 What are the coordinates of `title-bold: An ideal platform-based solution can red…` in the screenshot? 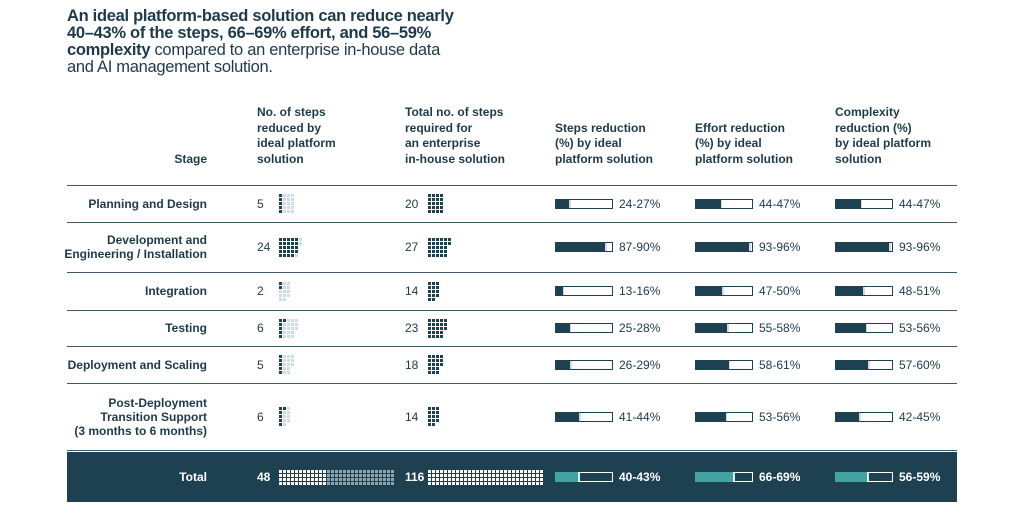 It's located at (260, 33).